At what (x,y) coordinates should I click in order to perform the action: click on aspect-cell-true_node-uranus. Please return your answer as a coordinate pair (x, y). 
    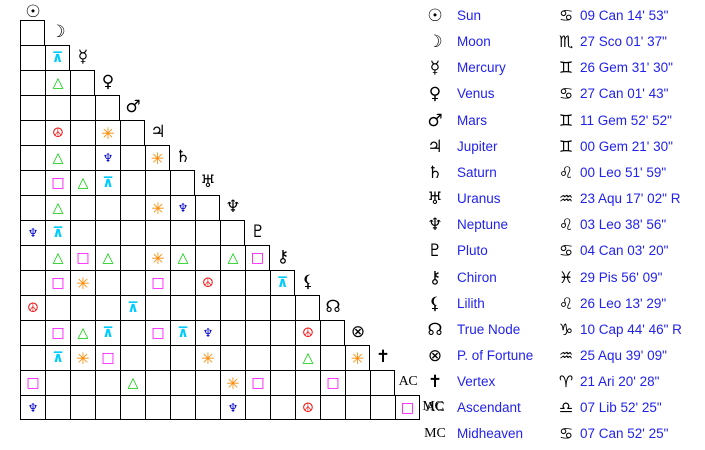
    Looking at the image, I should click on (207, 307).